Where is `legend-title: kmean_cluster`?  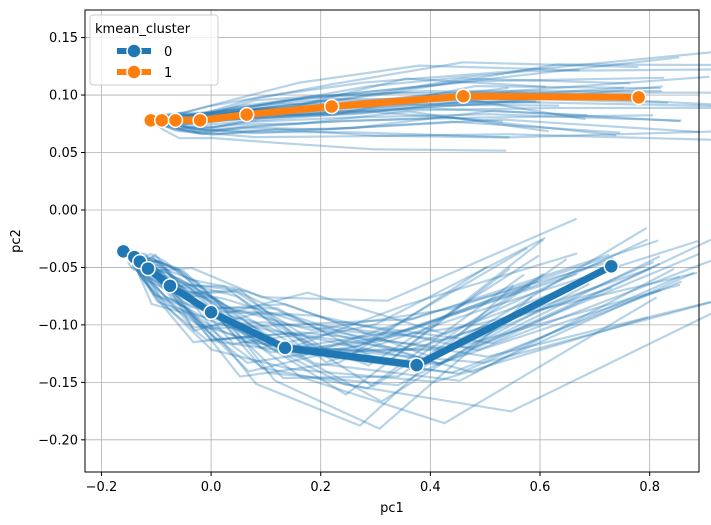 legend-title: kmean_cluster is located at coordinates (143, 29).